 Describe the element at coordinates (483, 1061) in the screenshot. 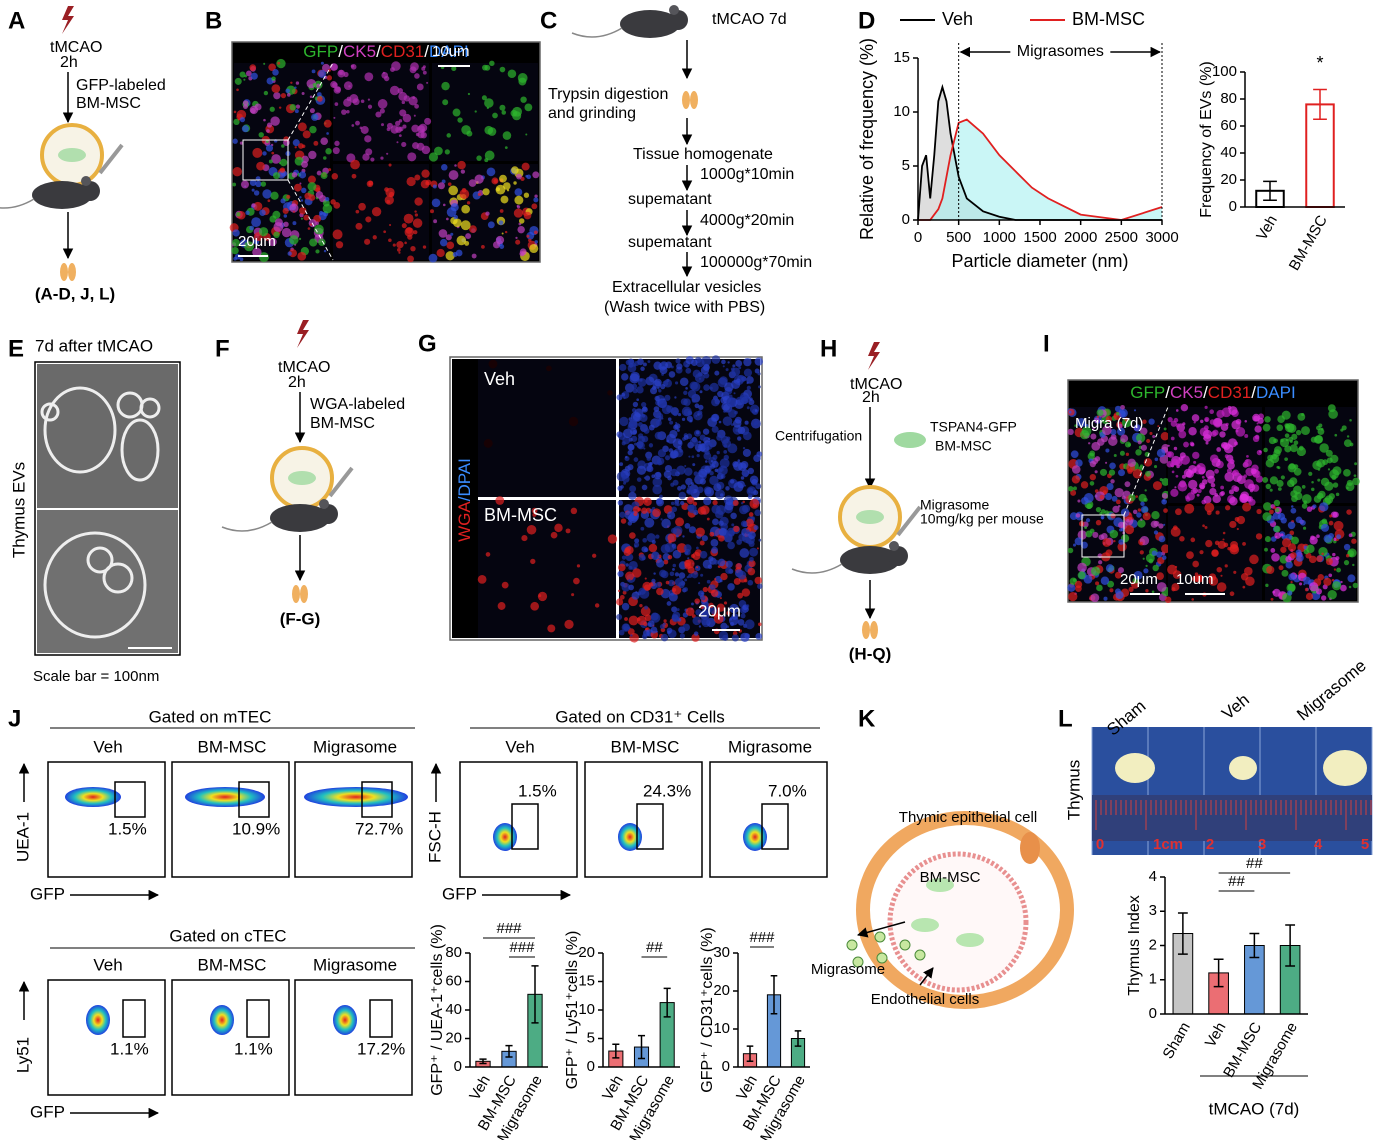

I see `error-bar` at that location.